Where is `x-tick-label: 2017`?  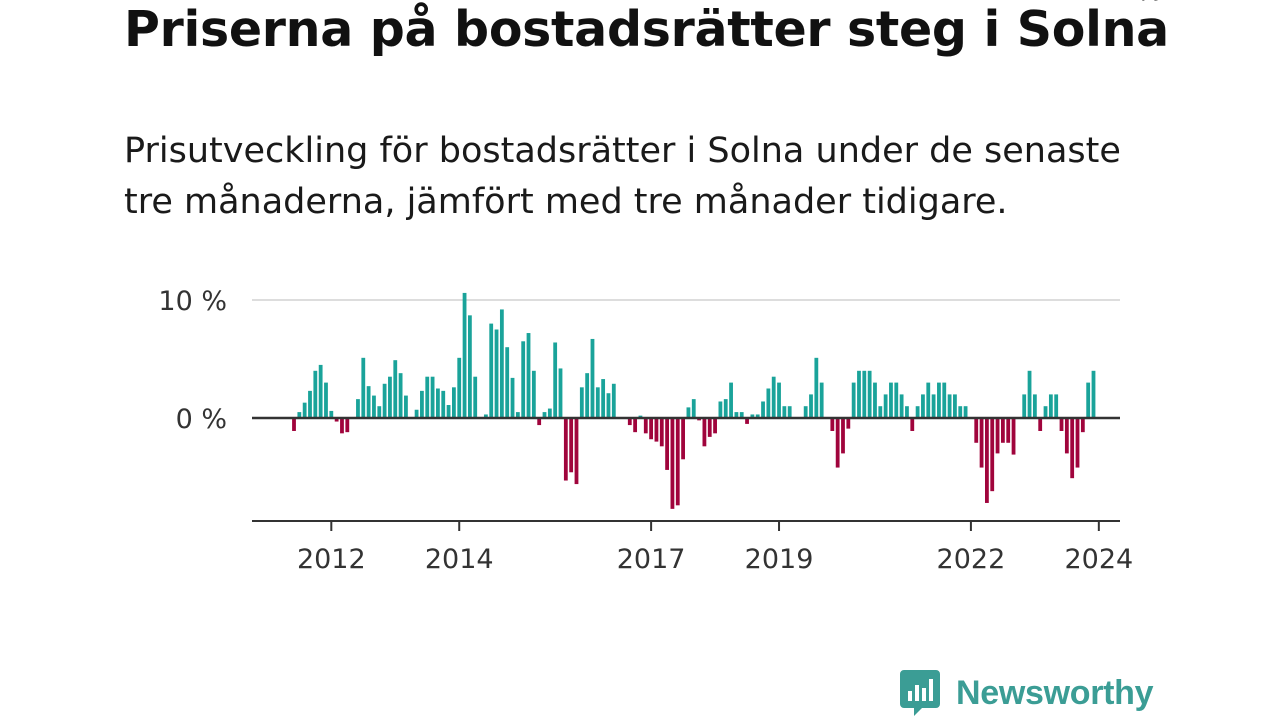 x-tick-label: 2017 is located at coordinates (651, 559).